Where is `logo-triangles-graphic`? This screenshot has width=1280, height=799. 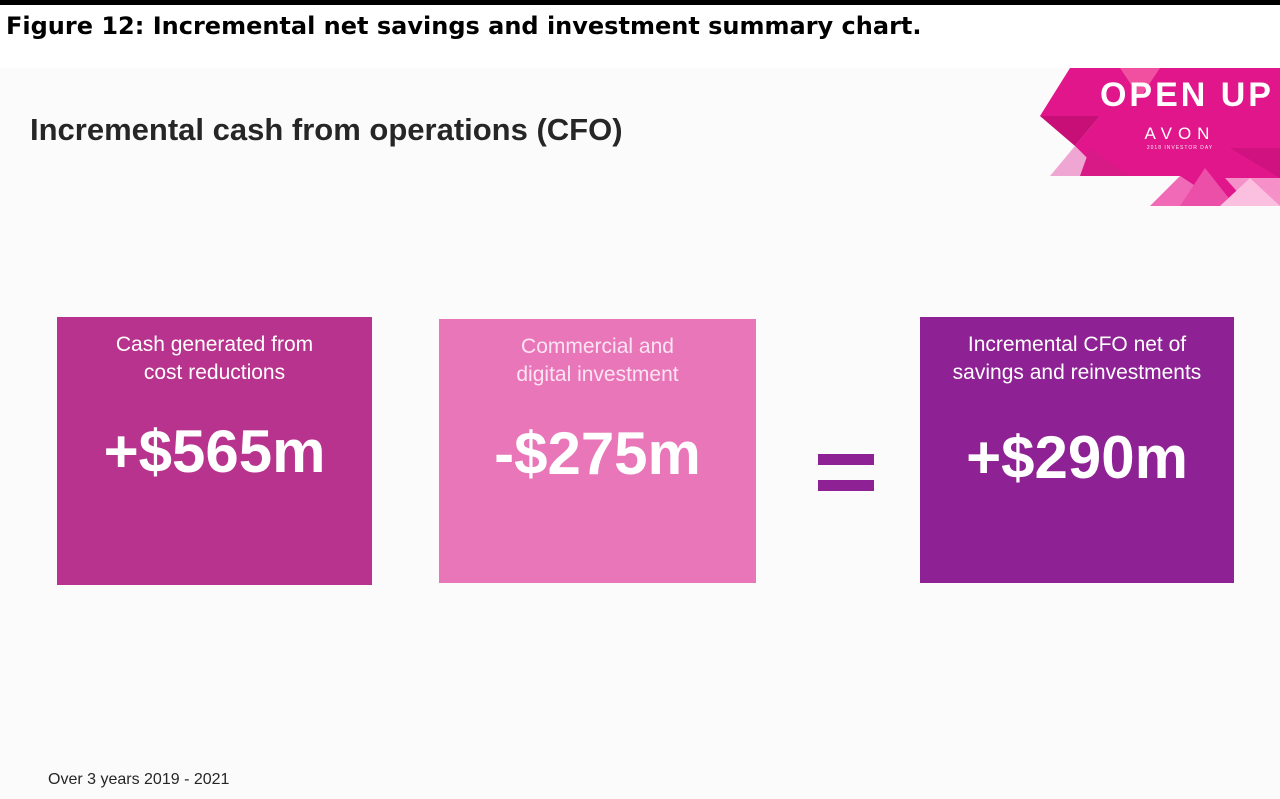
logo-triangles-graphic is located at coordinates (1160, 137).